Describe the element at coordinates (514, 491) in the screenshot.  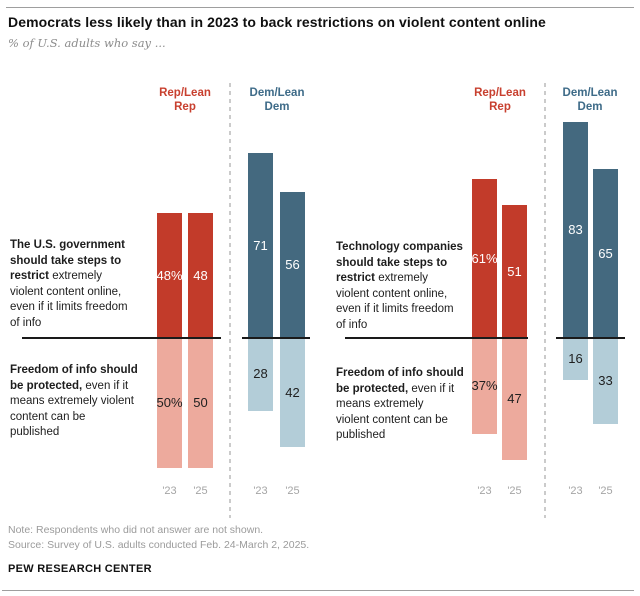
I see `year-label-rep-p1-25: '25` at that location.